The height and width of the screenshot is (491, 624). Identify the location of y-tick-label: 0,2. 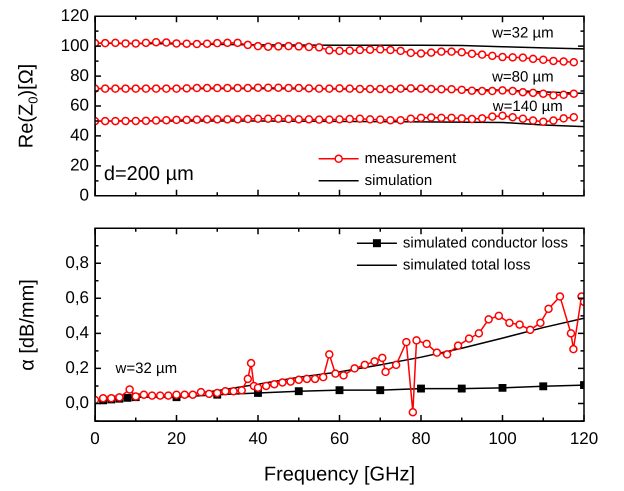
(77, 368).